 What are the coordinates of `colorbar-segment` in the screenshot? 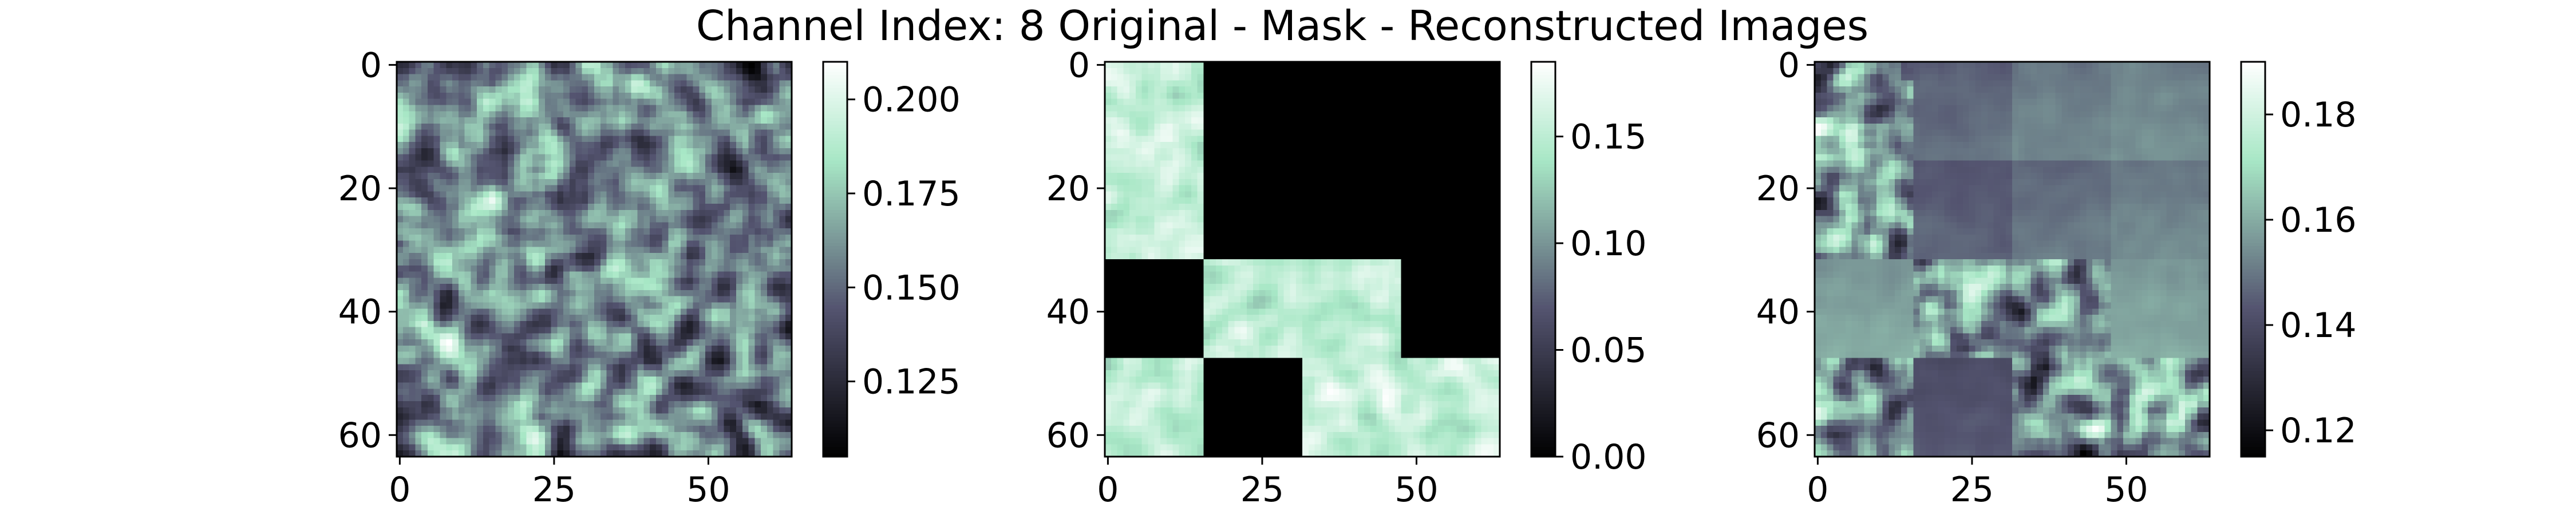 It's located at (835, 383).